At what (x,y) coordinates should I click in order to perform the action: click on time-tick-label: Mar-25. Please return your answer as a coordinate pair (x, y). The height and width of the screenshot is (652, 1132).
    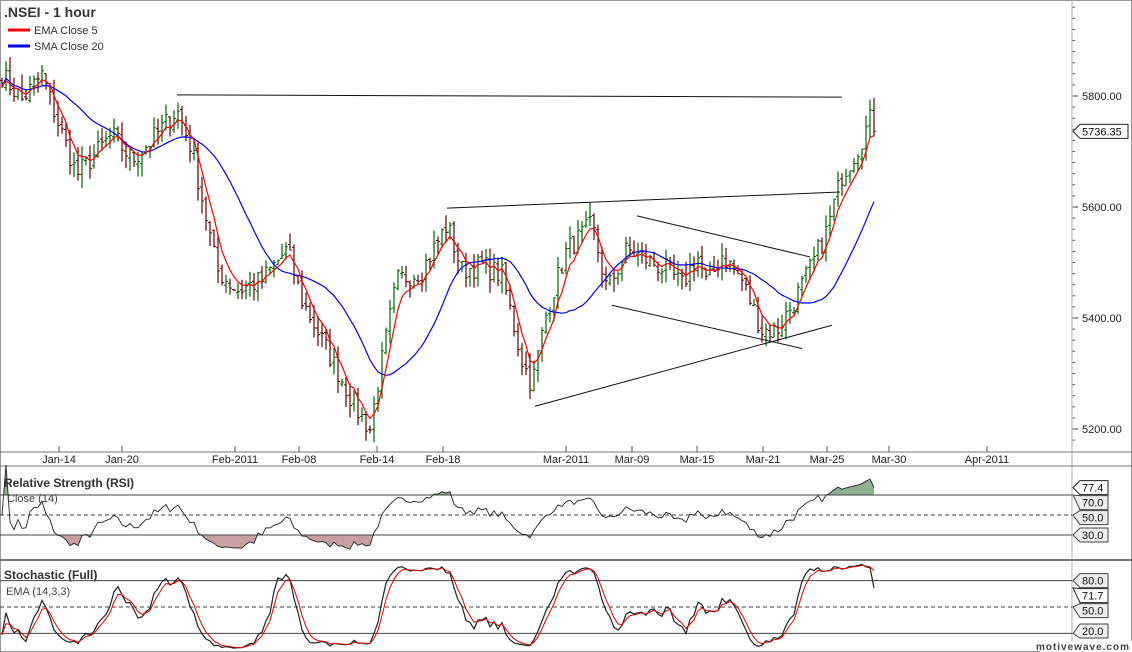
    Looking at the image, I should click on (827, 460).